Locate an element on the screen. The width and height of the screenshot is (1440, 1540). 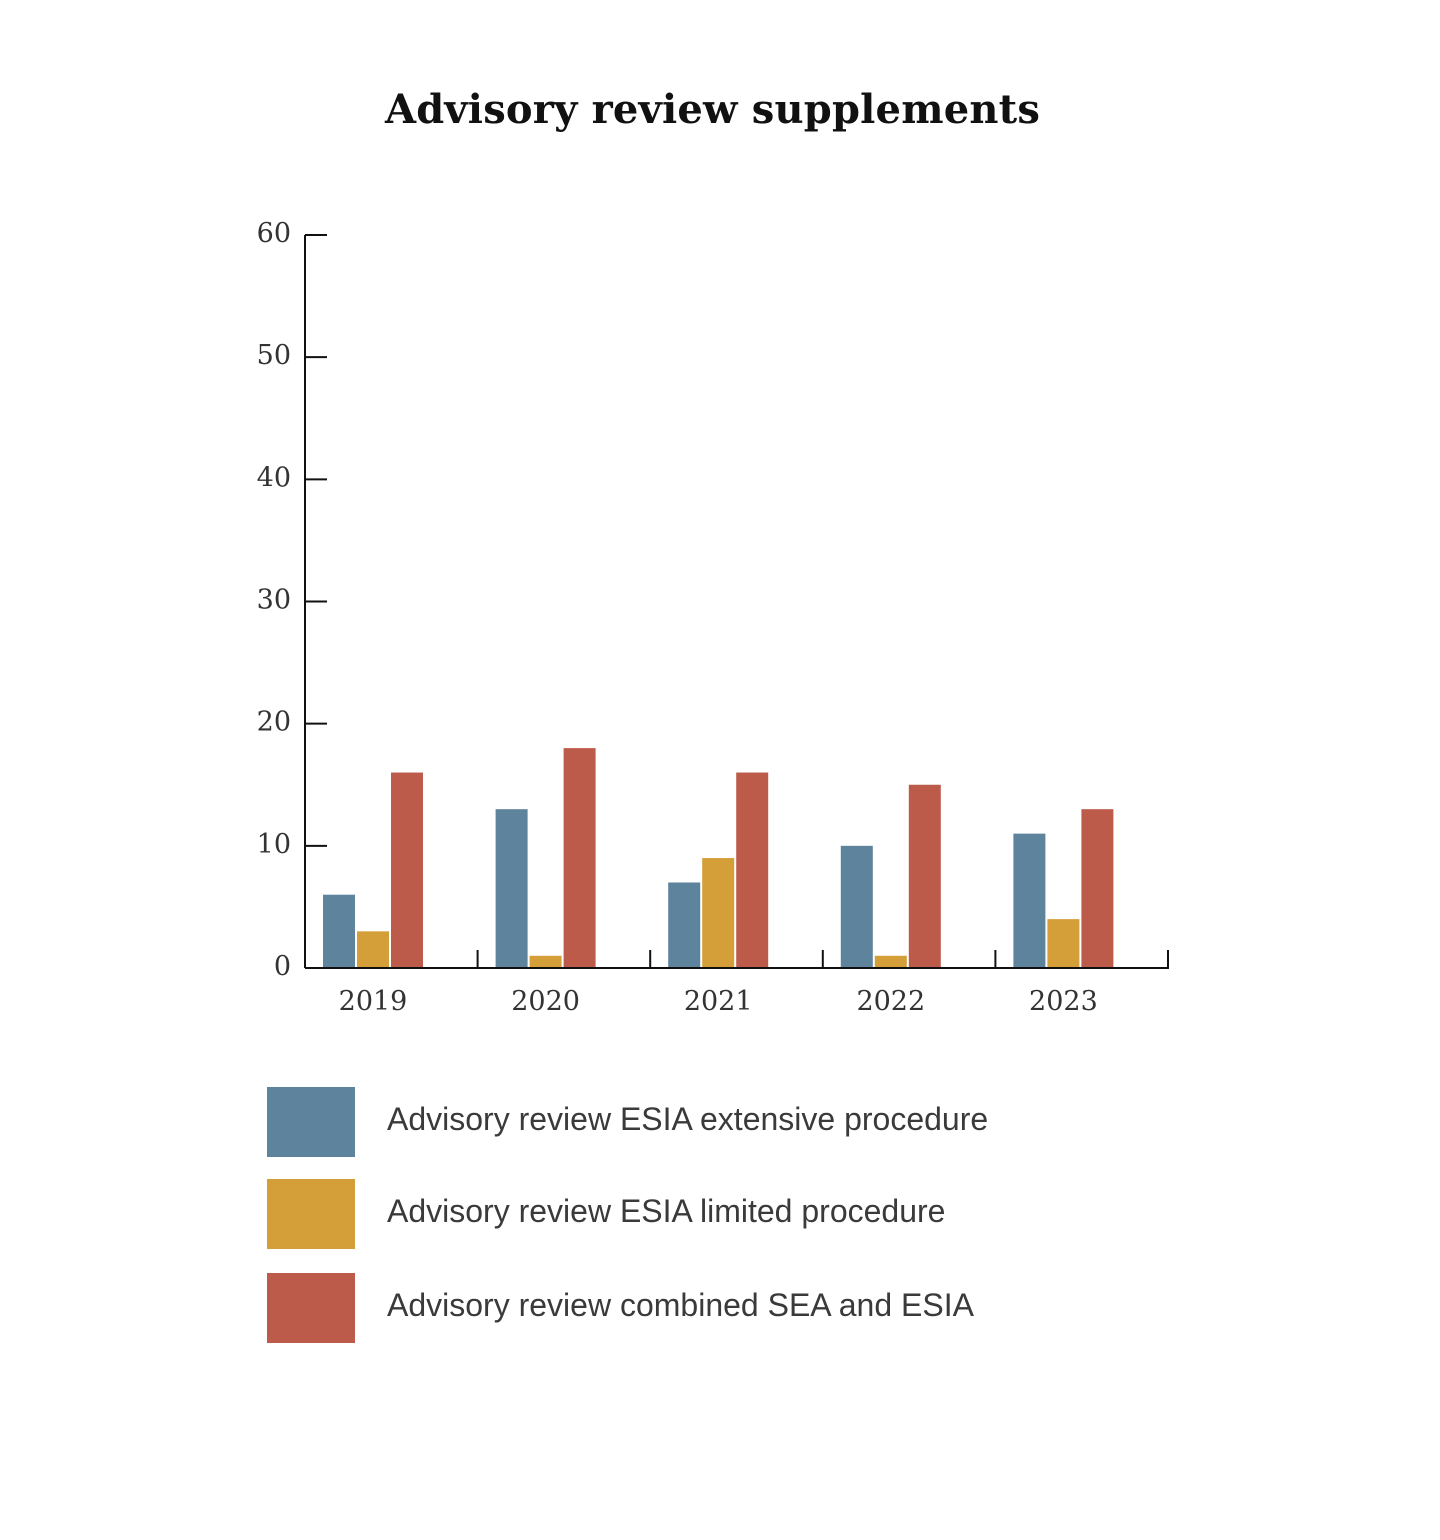
legend-swatch-limited is located at coordinates (311, 1214).